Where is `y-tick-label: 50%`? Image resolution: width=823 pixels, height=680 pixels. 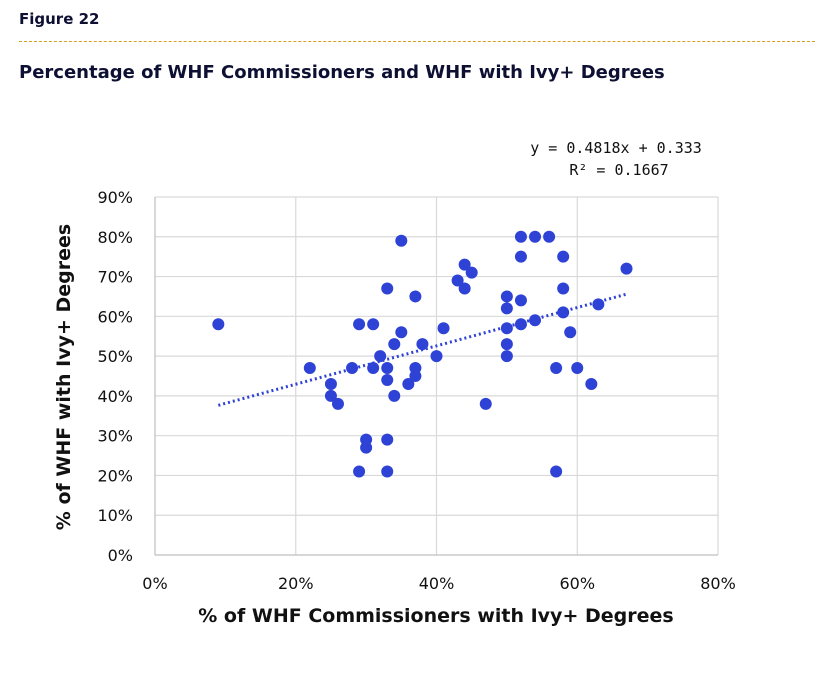 y-tick-label: 50% is located at coordinates (115, 356).